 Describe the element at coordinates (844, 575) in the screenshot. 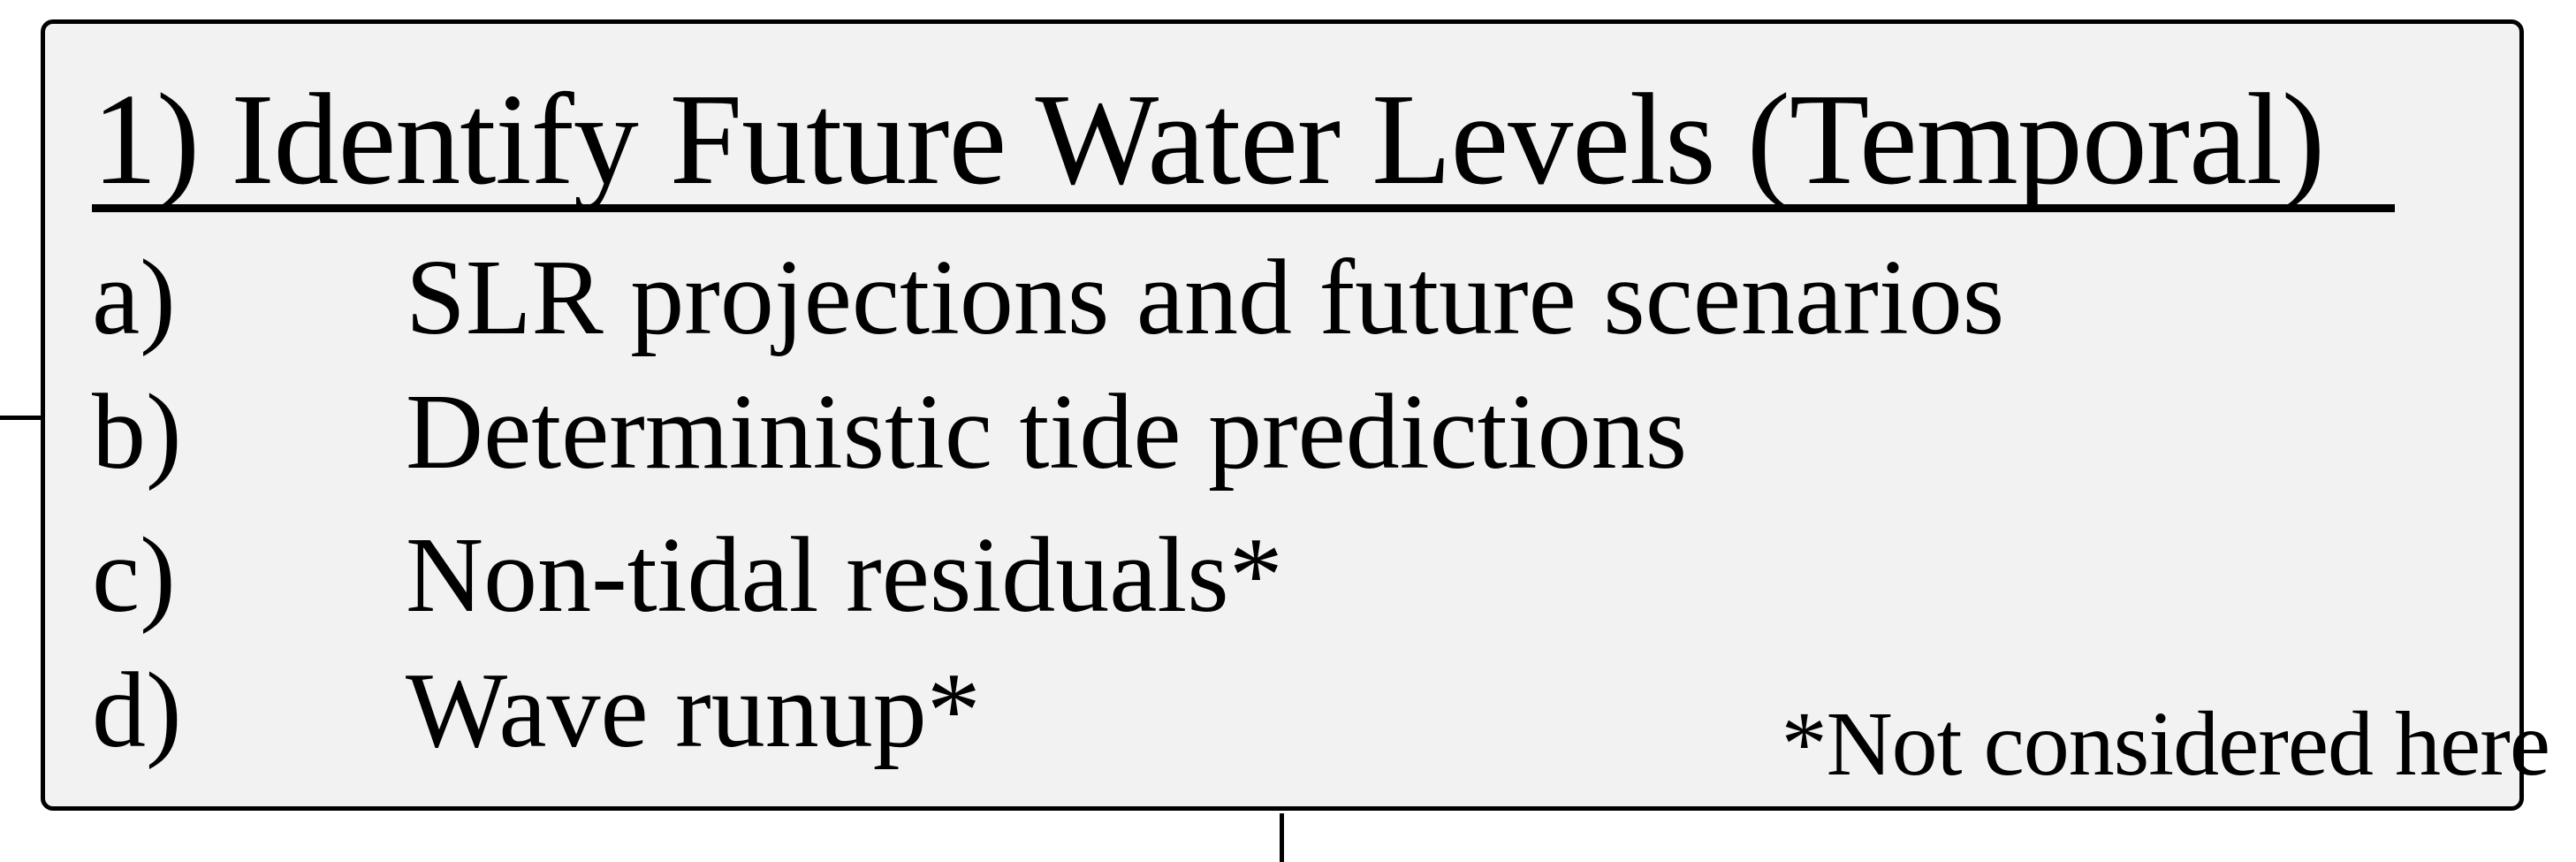

I see `list-item-text: Non-tidal residuals*` at that location.